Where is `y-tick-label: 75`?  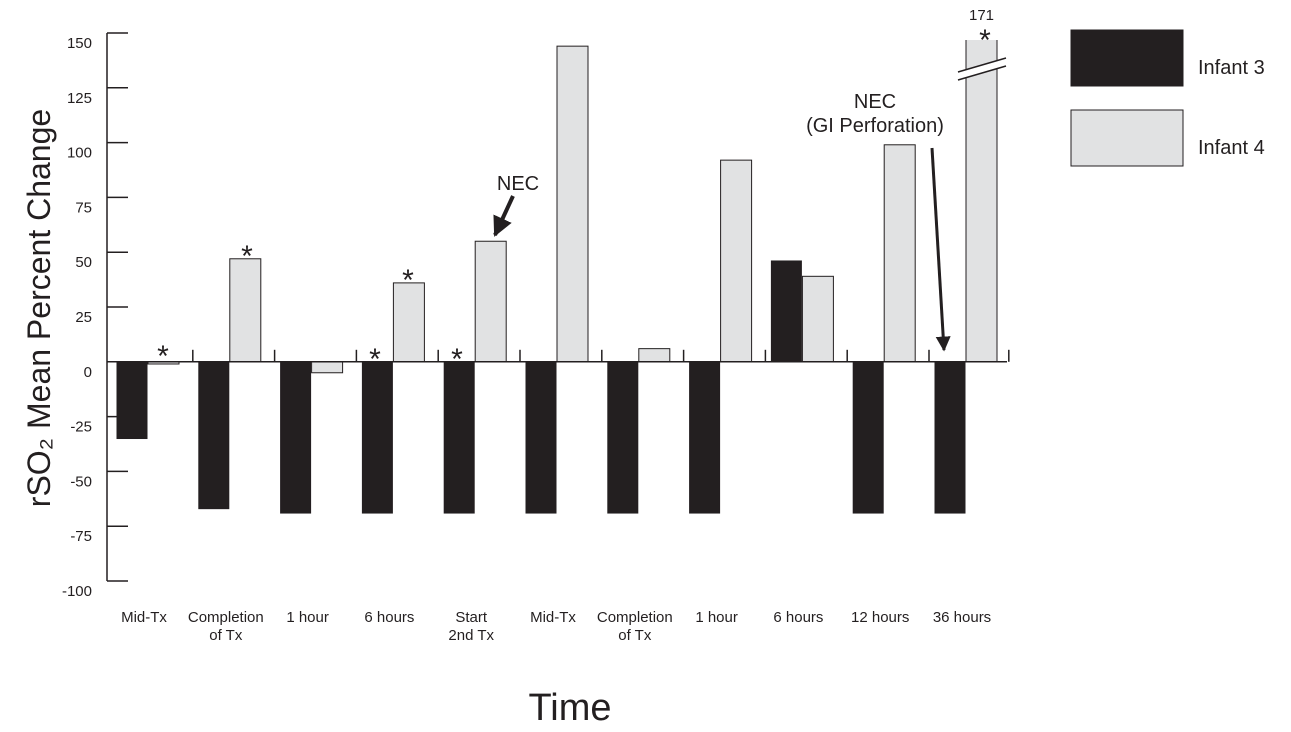
y-tick-label: 75 is located at coordinates (83, 207).